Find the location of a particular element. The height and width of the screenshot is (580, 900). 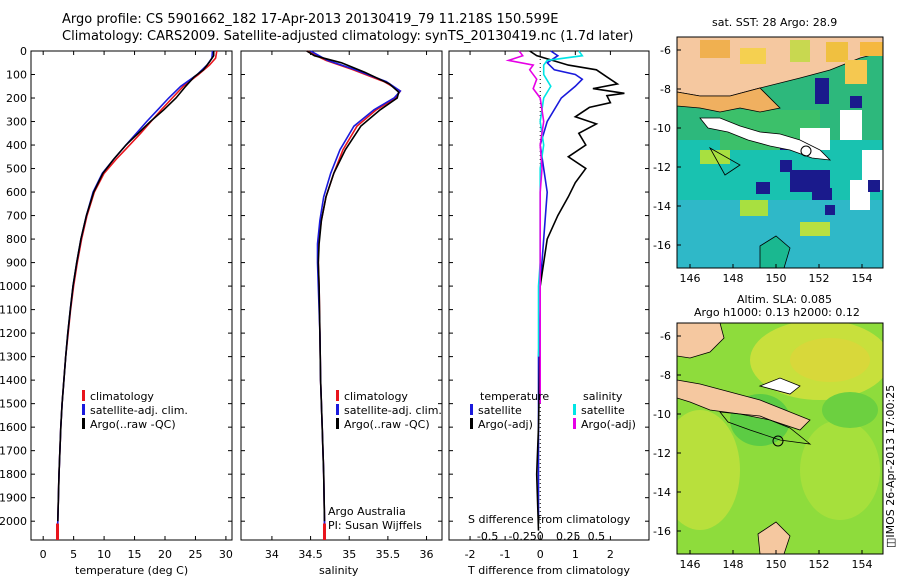

y-tick-label: 1700 is located at coordinates (13, 451).